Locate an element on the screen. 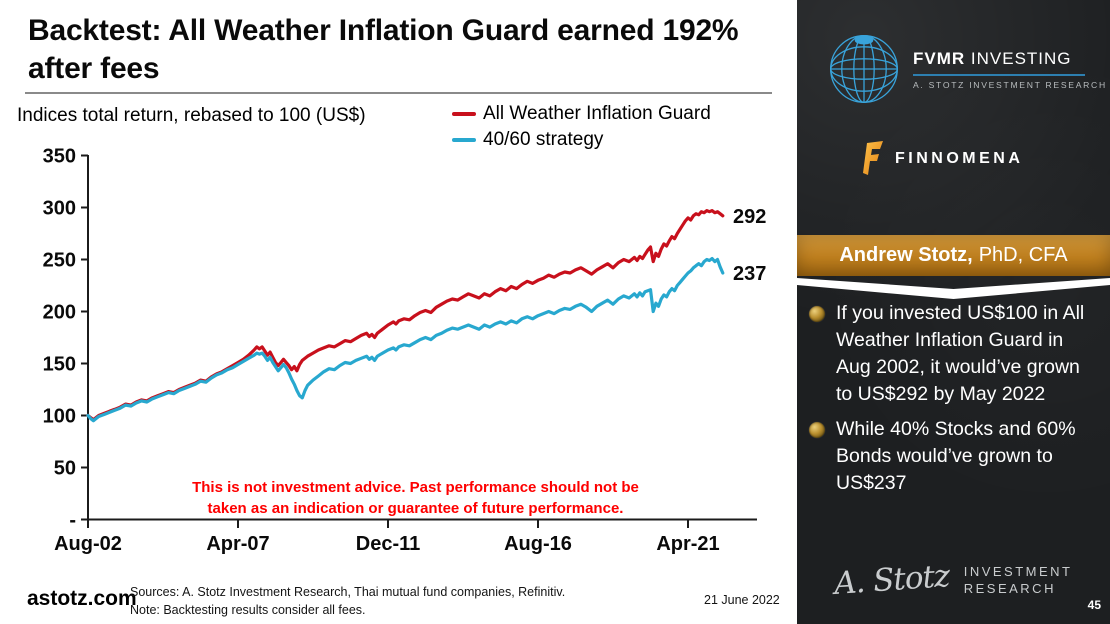 The height and width of the screenshot is (624, 1110). x-tick-label: Aug-16 is located at coordinates (538, 544).